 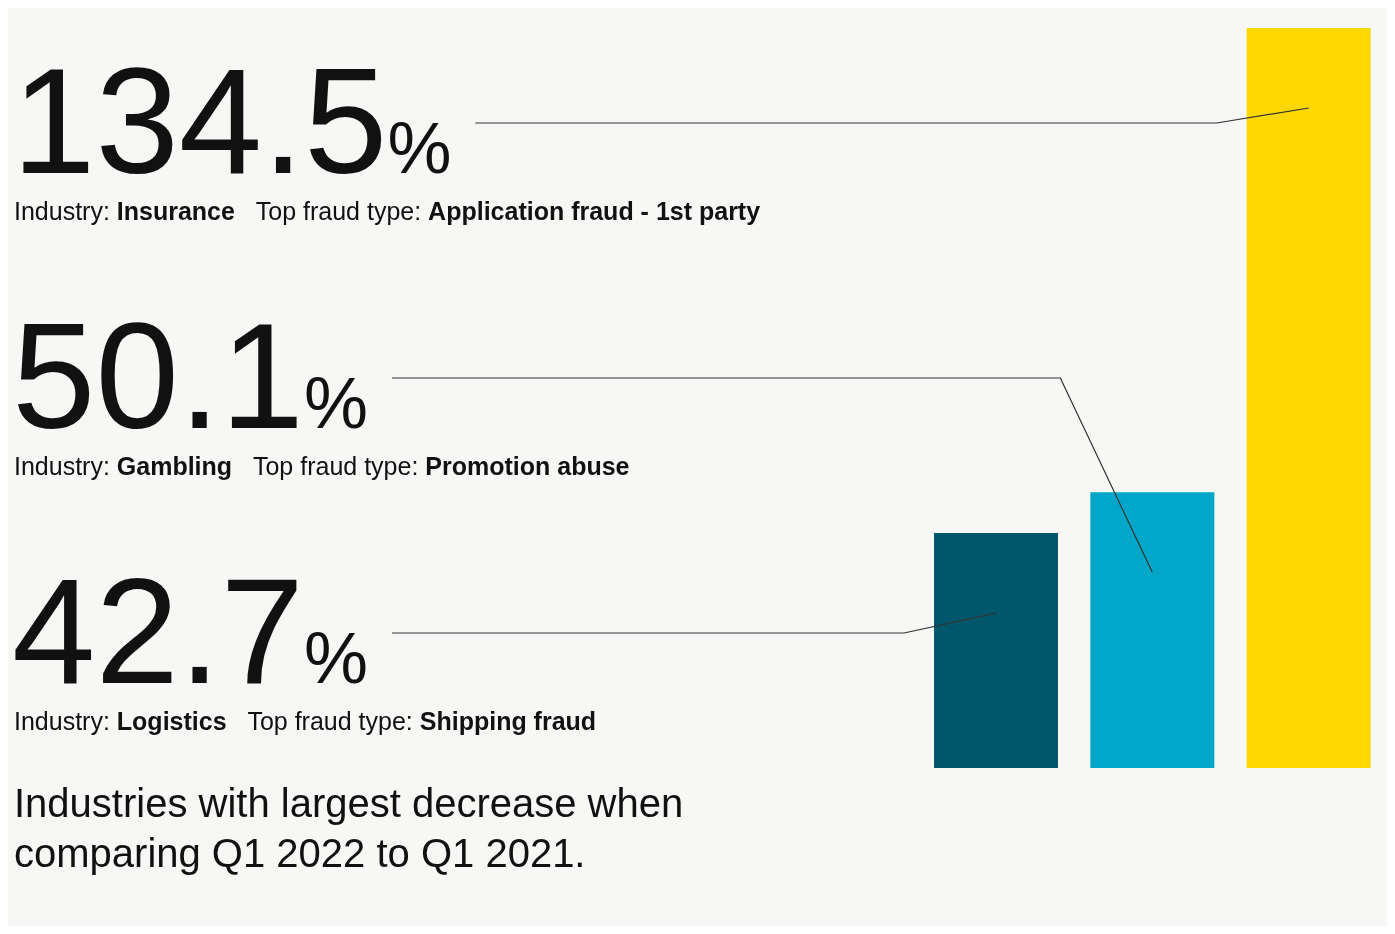 What do you see at coordinates (387, 211) in the screenshot?
I see `text: Industry: Insurance Top fraud type: Application fraud - 1st party` at bounding box center [387, 211].